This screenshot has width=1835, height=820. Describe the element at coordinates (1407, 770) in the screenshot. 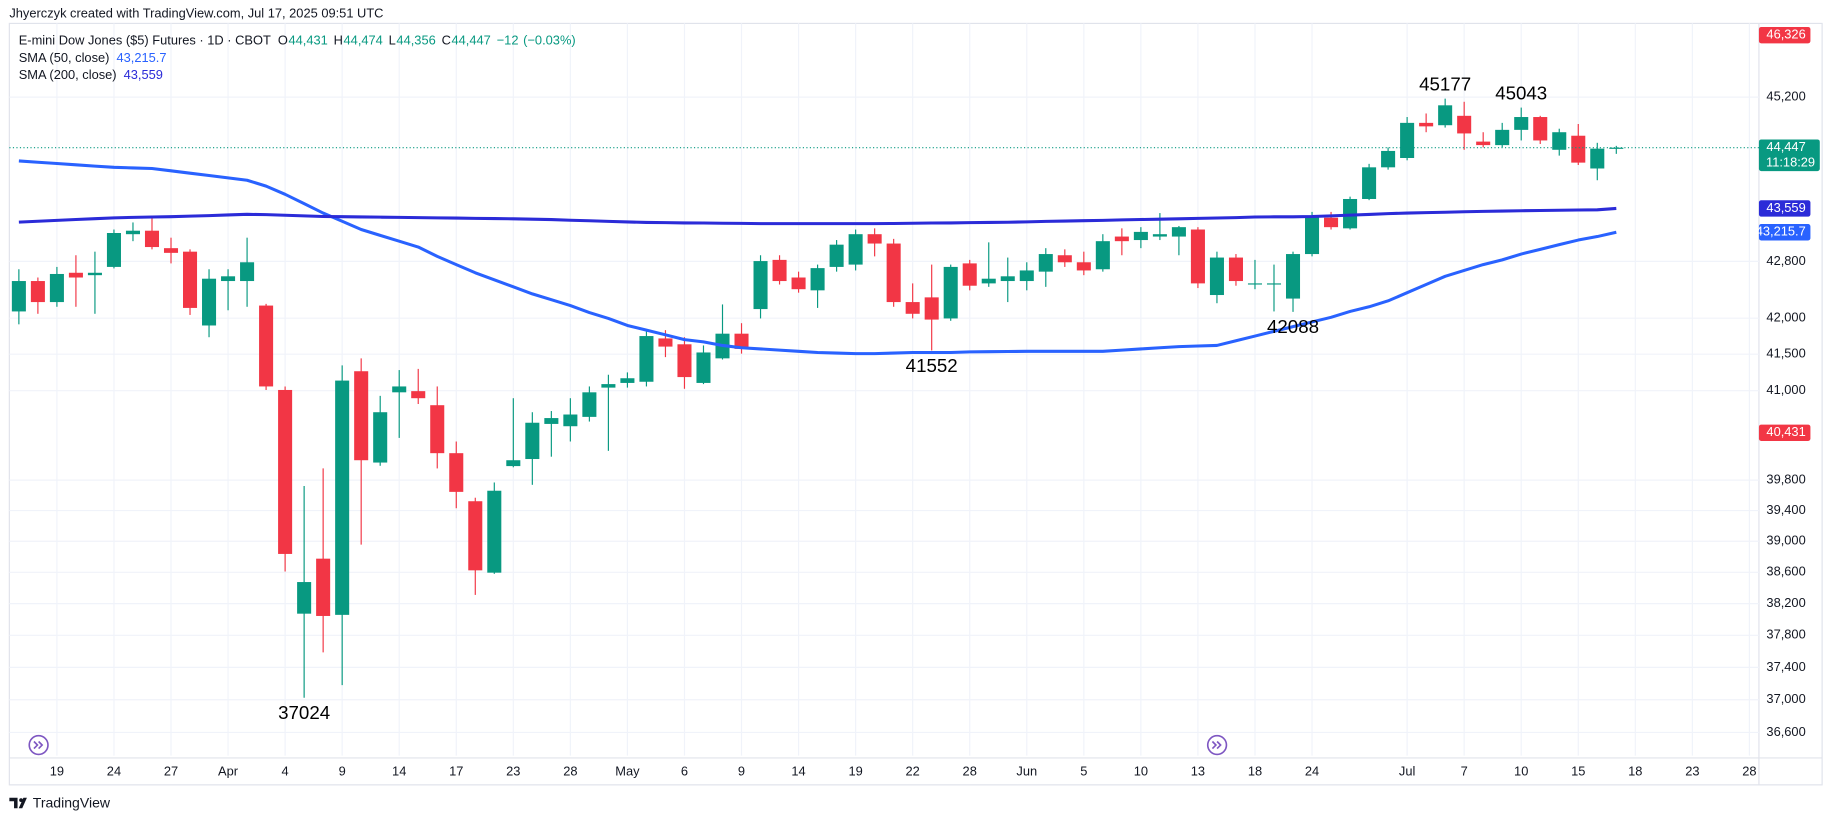

I see `x-tick-label: Jul` at that location.